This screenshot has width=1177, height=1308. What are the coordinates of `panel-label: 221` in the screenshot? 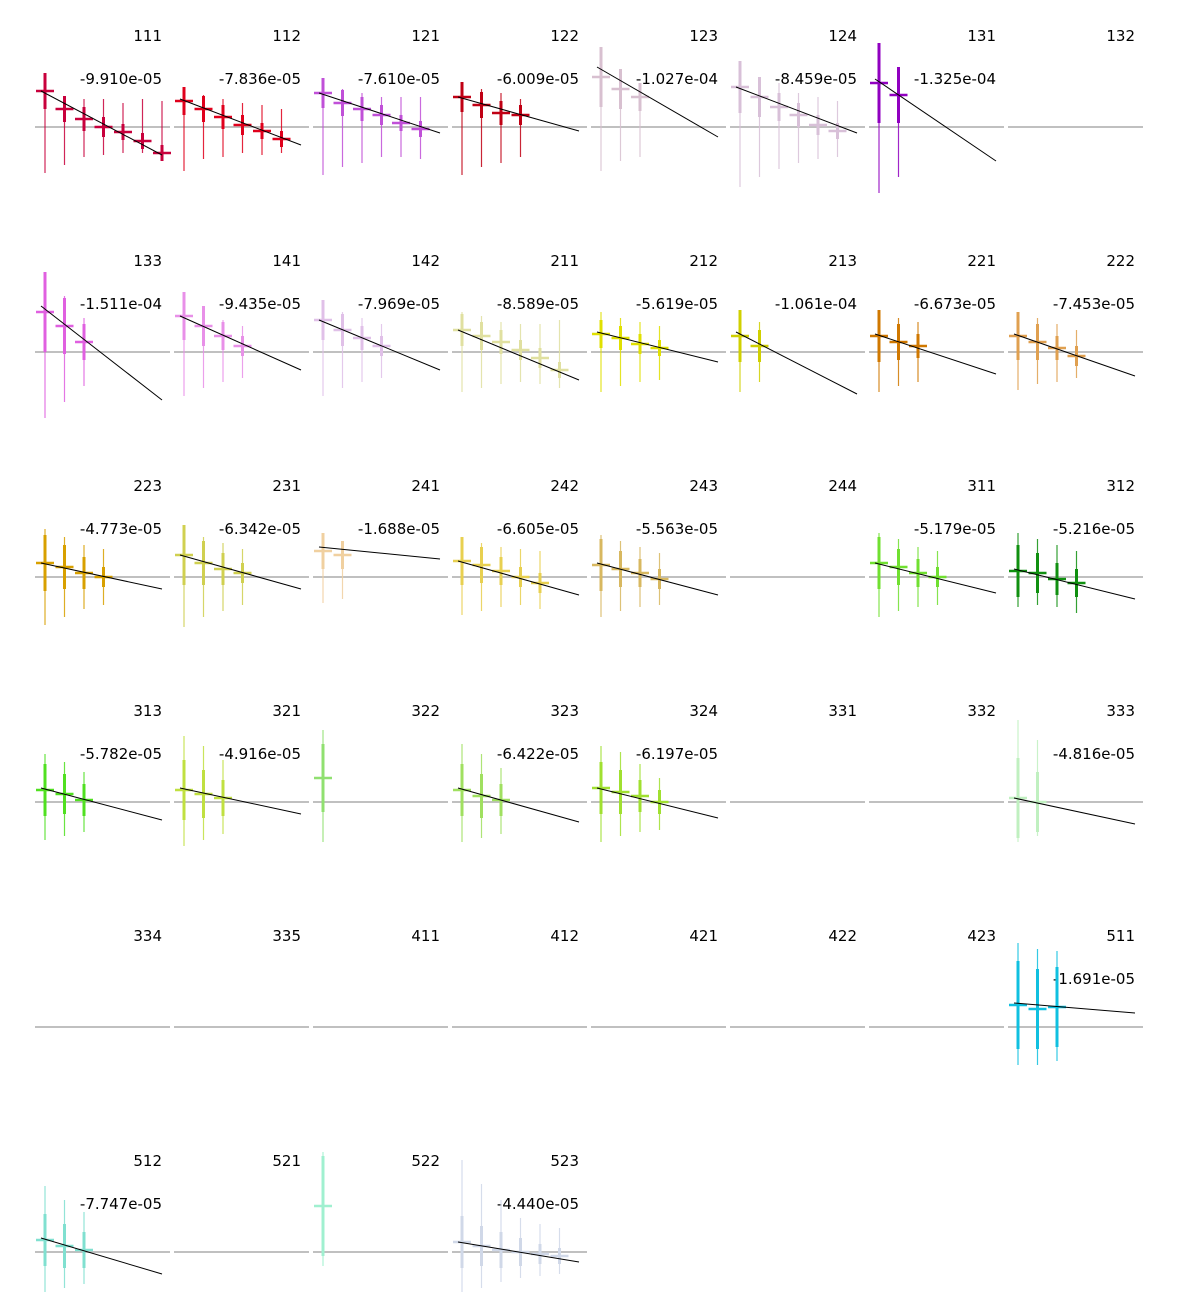 It's located at (981, 261).